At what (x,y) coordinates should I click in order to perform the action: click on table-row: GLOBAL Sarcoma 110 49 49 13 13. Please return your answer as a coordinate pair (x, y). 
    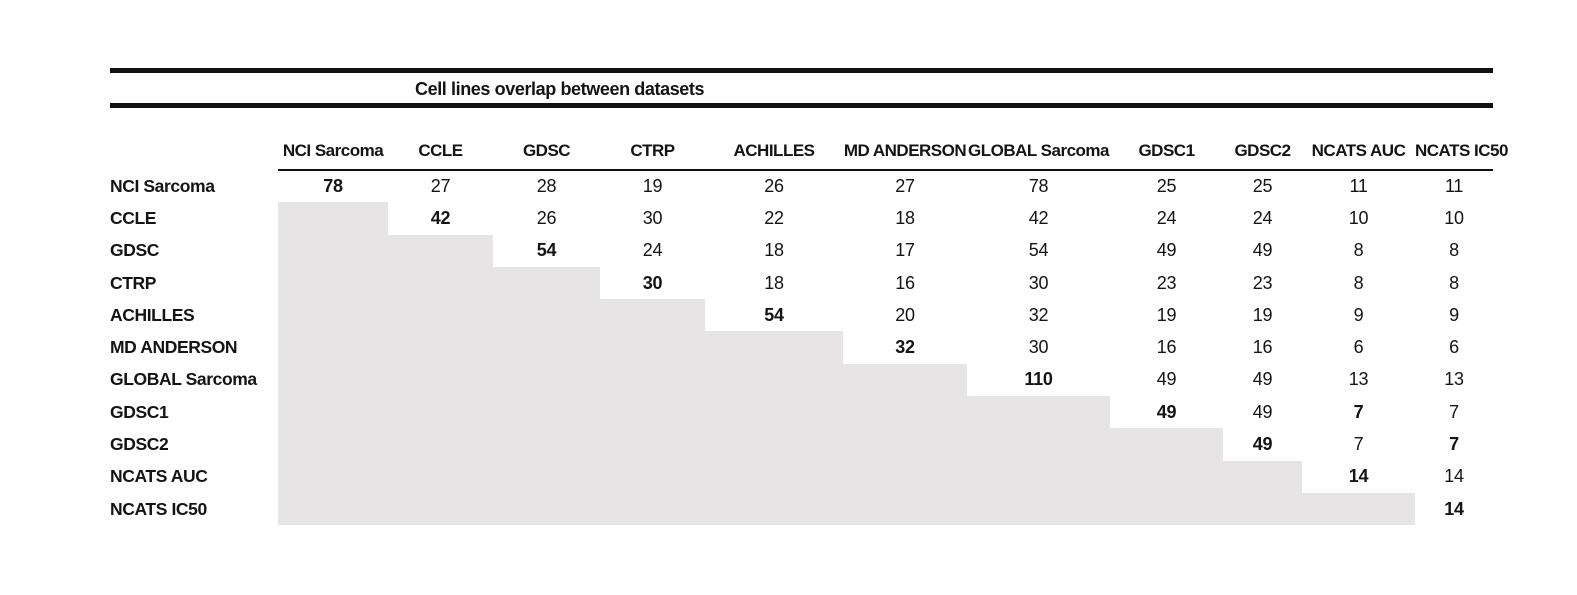
    Looking at the image, I should click on (801, 380).